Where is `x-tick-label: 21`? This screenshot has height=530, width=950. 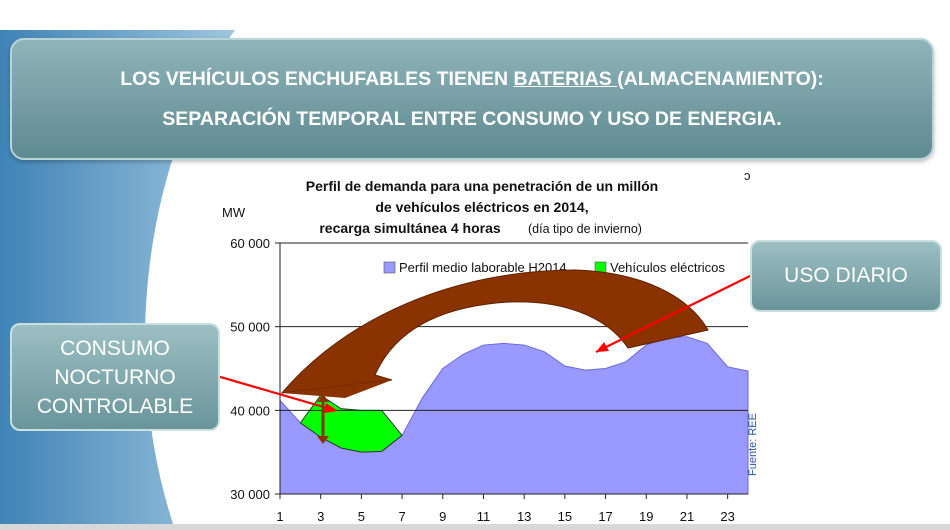 x-tick-label: 21 is located at coordinates (687, 516).